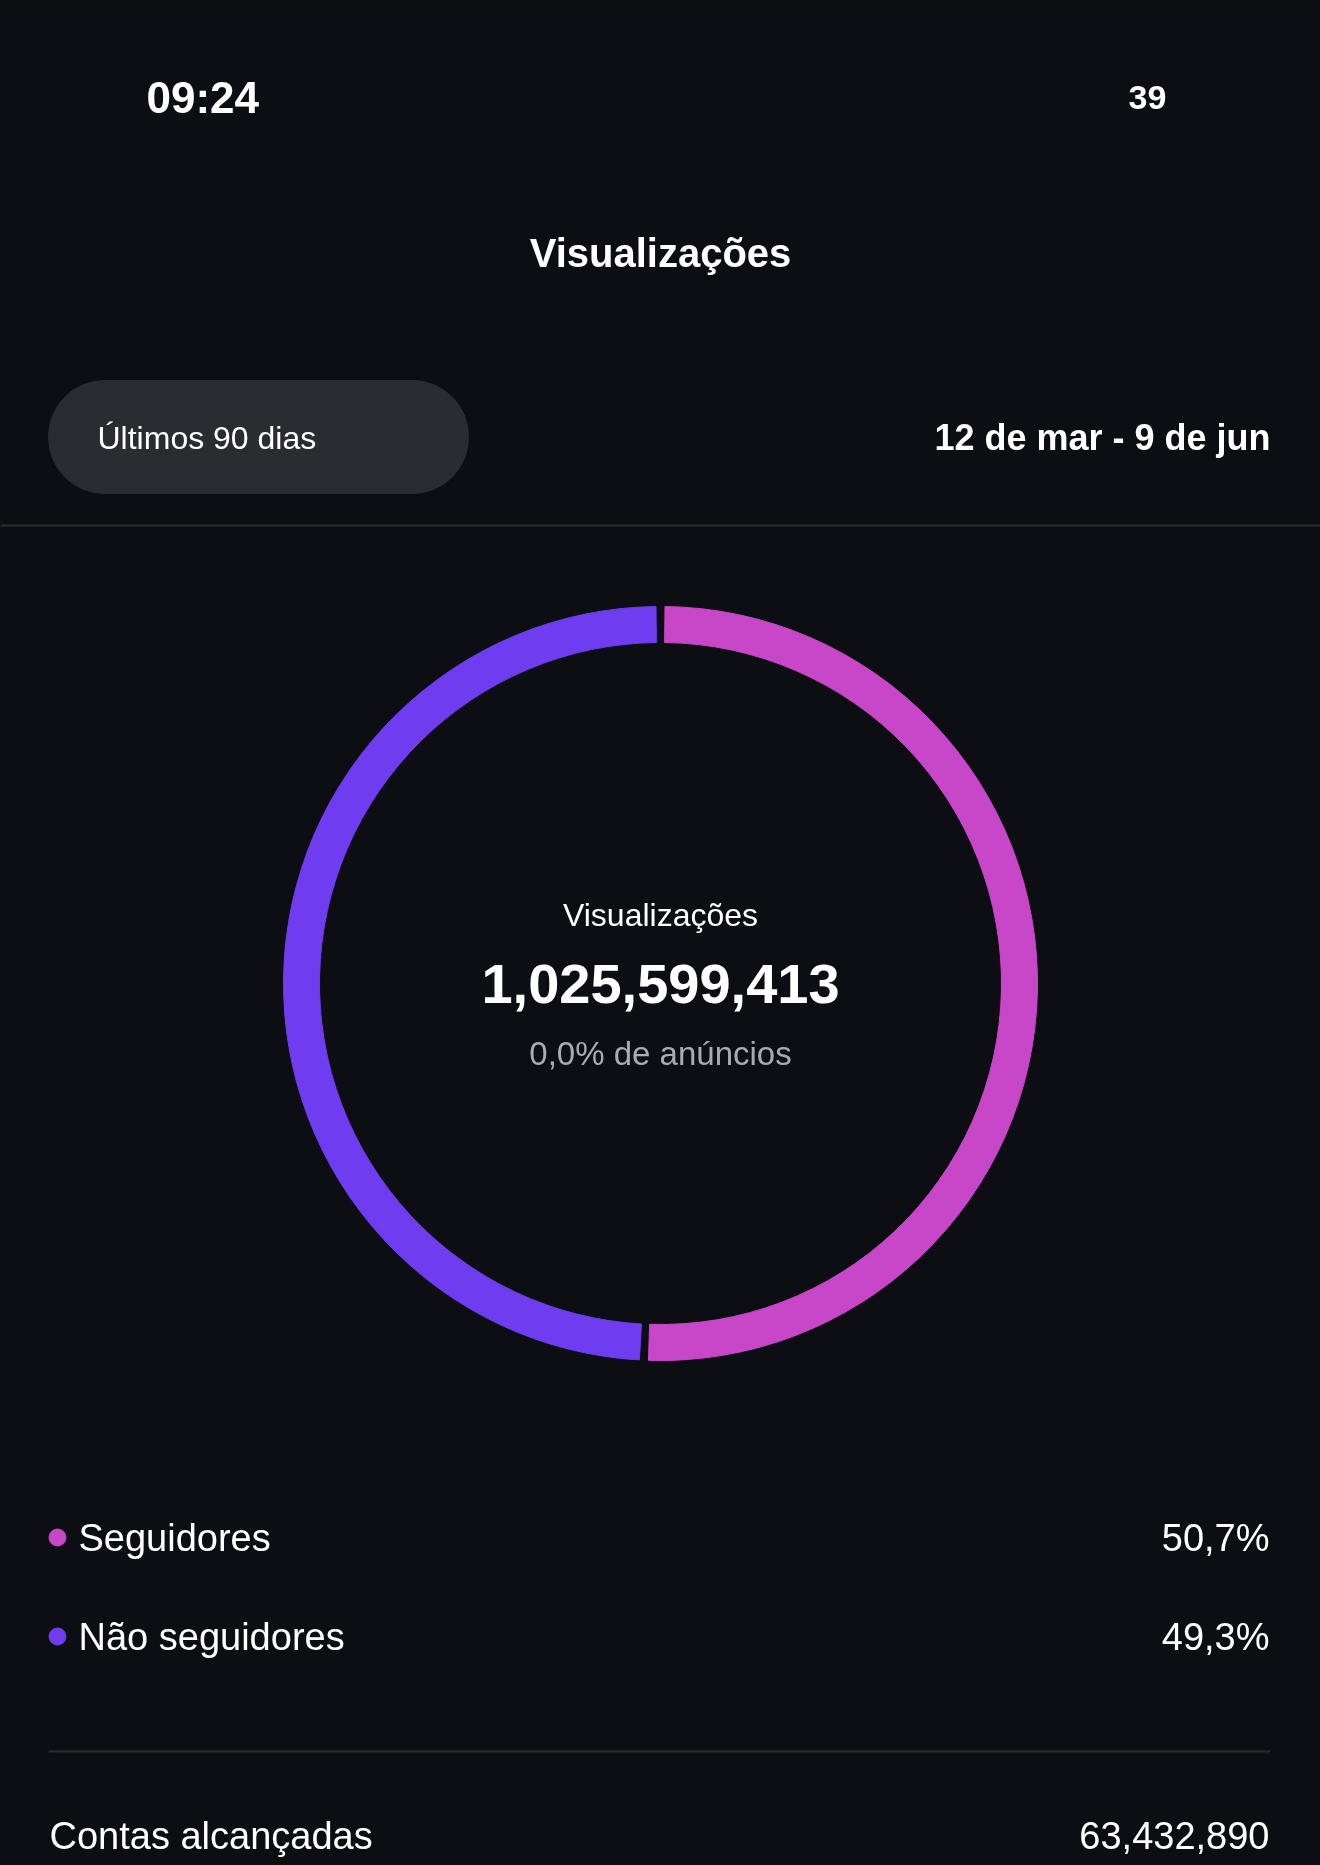  Describe the element at coordinates (660, 252) in the screenshot. I see `chart-title: Visualizações` at that location.